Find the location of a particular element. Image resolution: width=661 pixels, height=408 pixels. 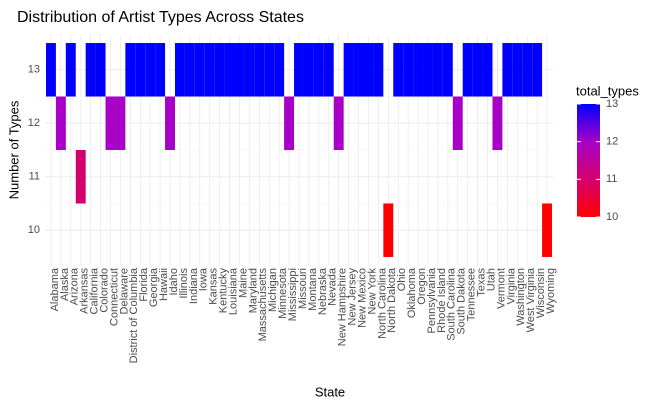

legend-tick-label: 12 is located at coordinates (612, 142).